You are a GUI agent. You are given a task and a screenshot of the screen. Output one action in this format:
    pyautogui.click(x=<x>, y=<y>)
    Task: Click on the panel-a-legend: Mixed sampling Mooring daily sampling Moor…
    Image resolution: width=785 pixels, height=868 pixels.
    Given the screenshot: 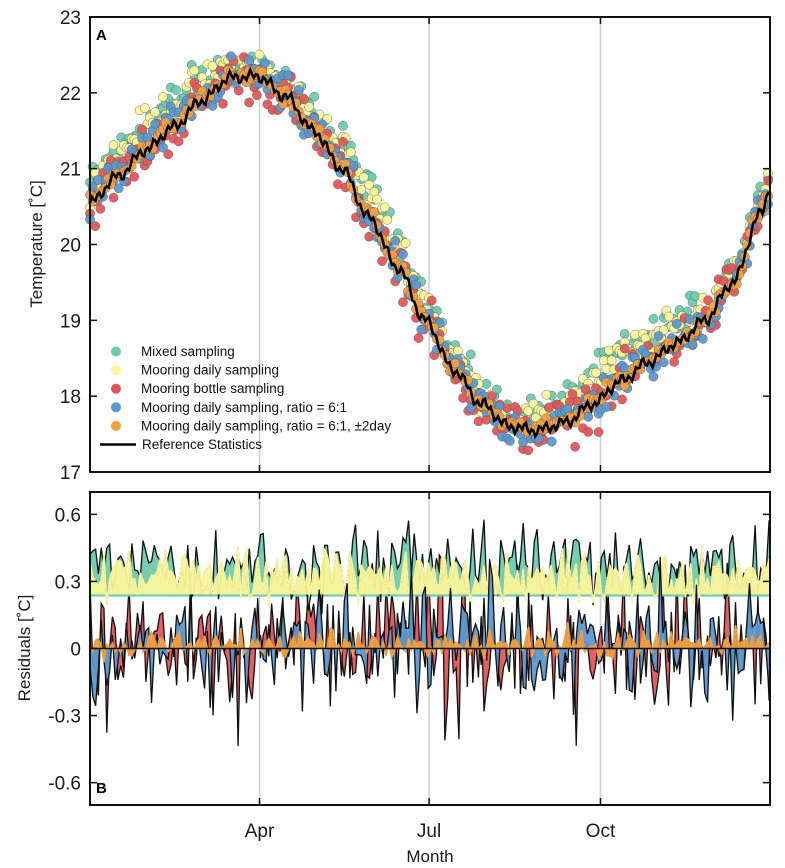 What is the action you would take?
    pyautogui.click(x=245, y=398)
    